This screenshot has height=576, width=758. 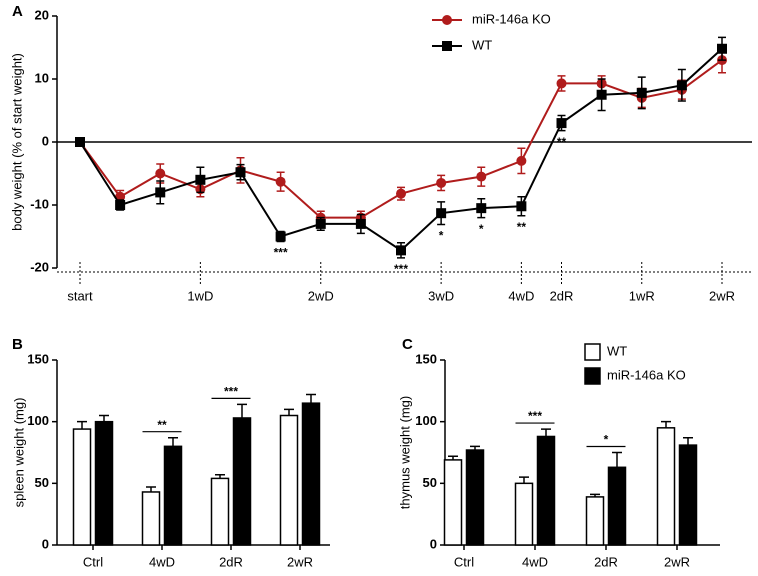 What do you see at coordinates (16, 142) in the screenshot?
I see `y-axis-title: body weight (% of start weight)` at bounding box center [16, 142].